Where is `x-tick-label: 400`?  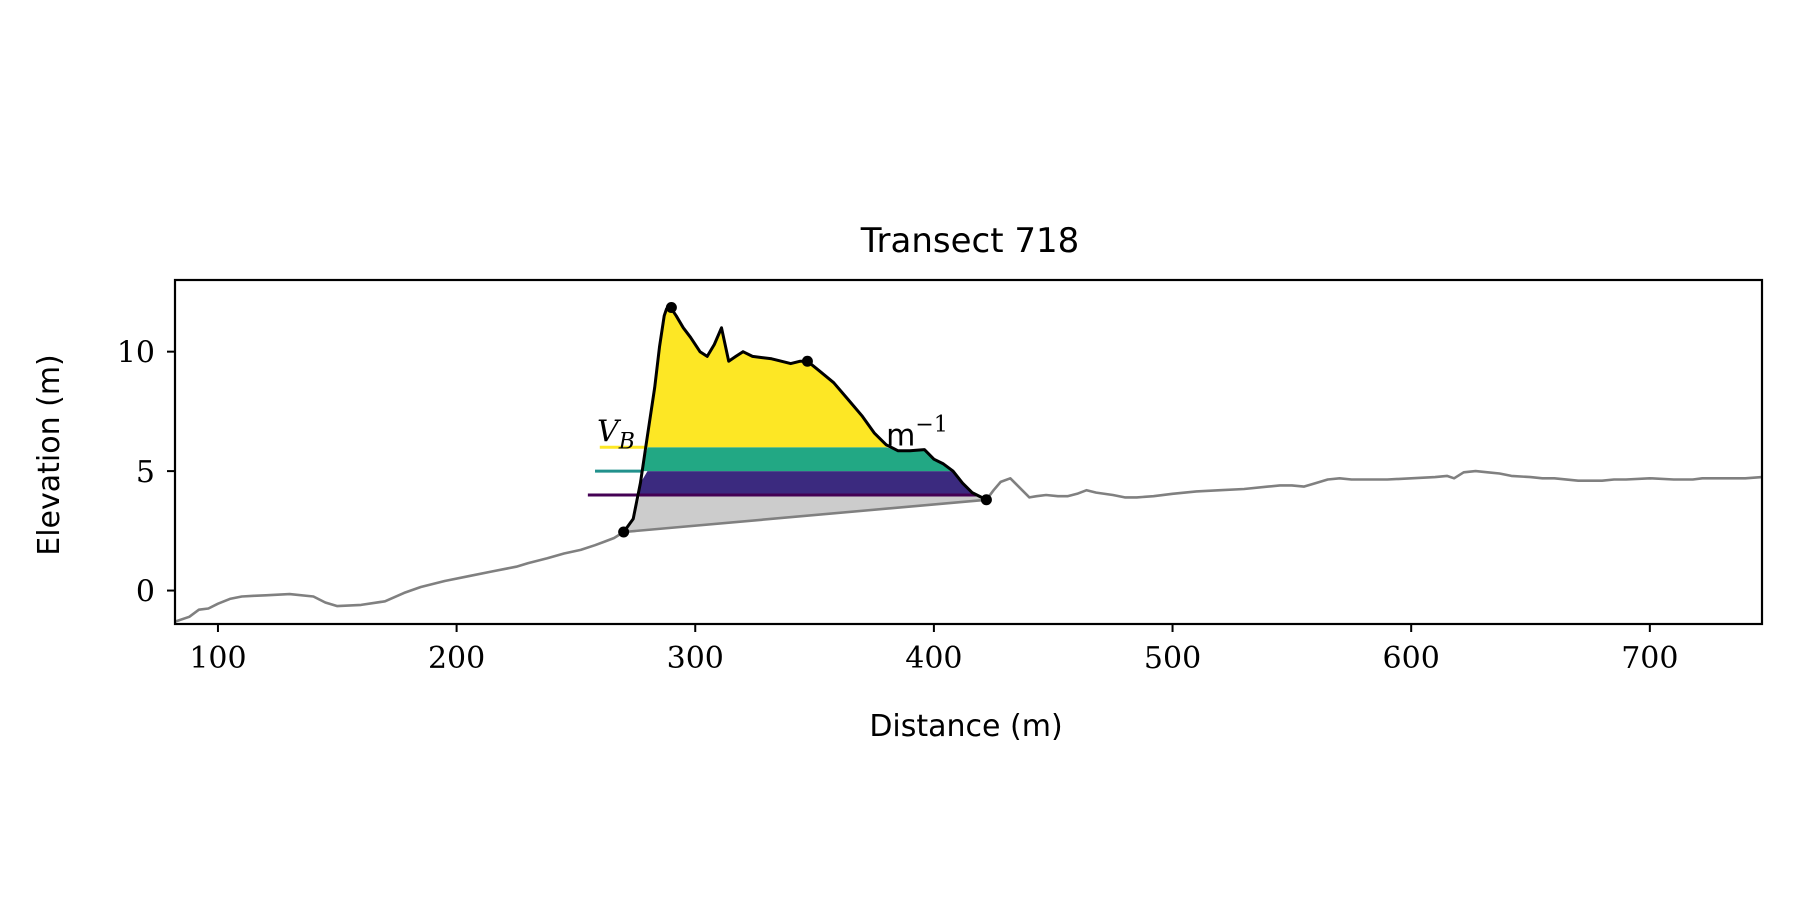
x-tick-label: 400 is located at coordinates (933, 658).